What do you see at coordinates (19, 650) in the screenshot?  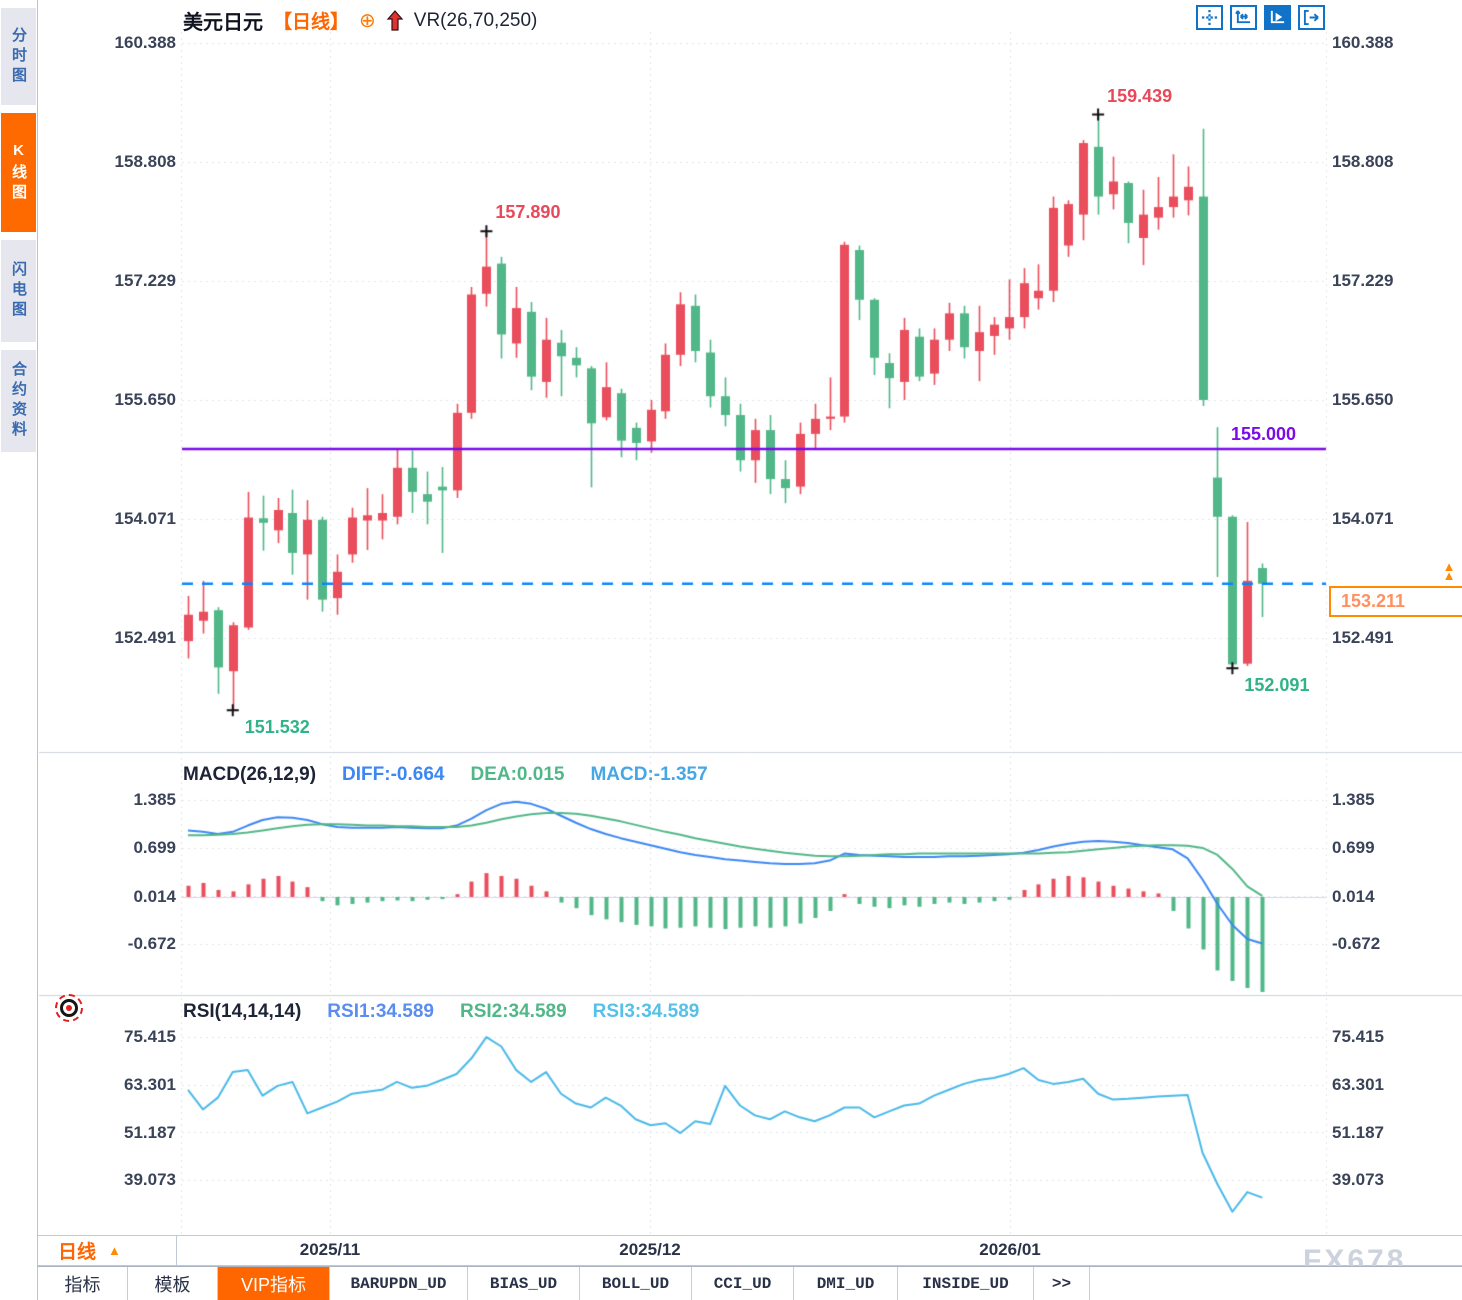 I see `left-sidebar: 分时图 K线图 闪电图 合约资料` at bounding box center [19, 650].